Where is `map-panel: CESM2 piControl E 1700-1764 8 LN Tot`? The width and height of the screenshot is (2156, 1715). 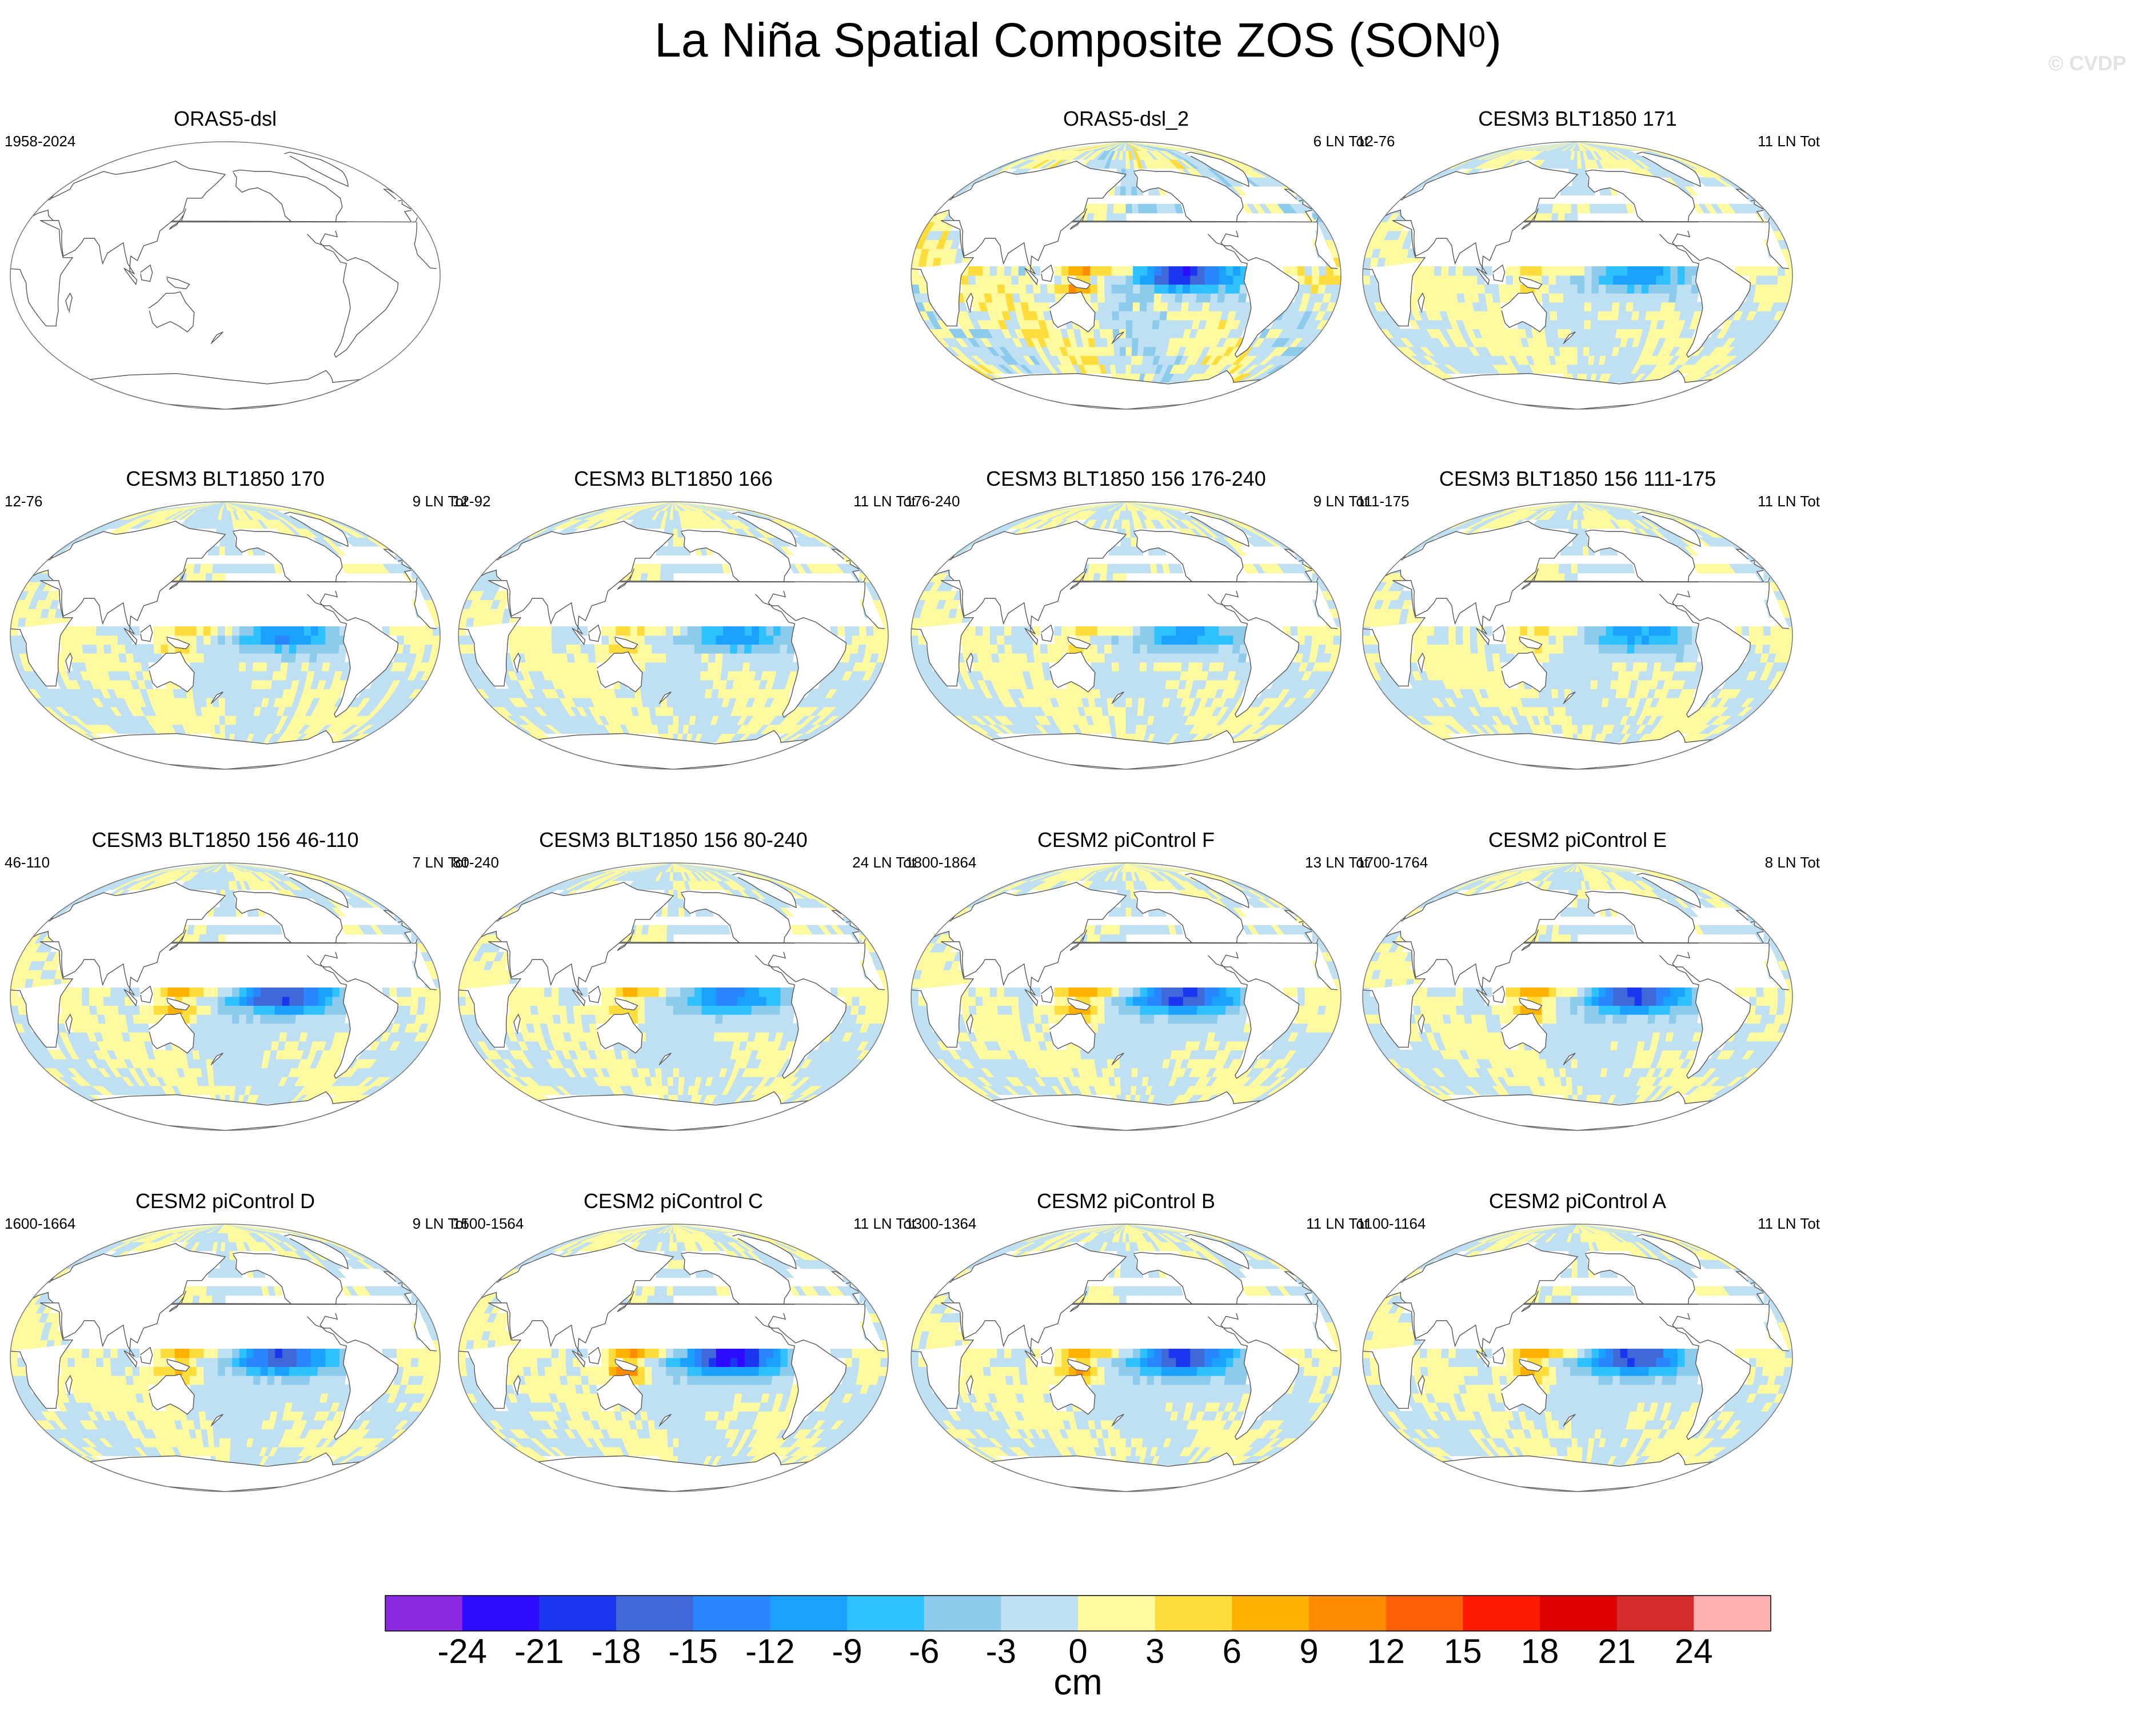
map-panel: CESM2 piControl E 1700-1764 8 LN Tot is located at coordinates (1588, 981).